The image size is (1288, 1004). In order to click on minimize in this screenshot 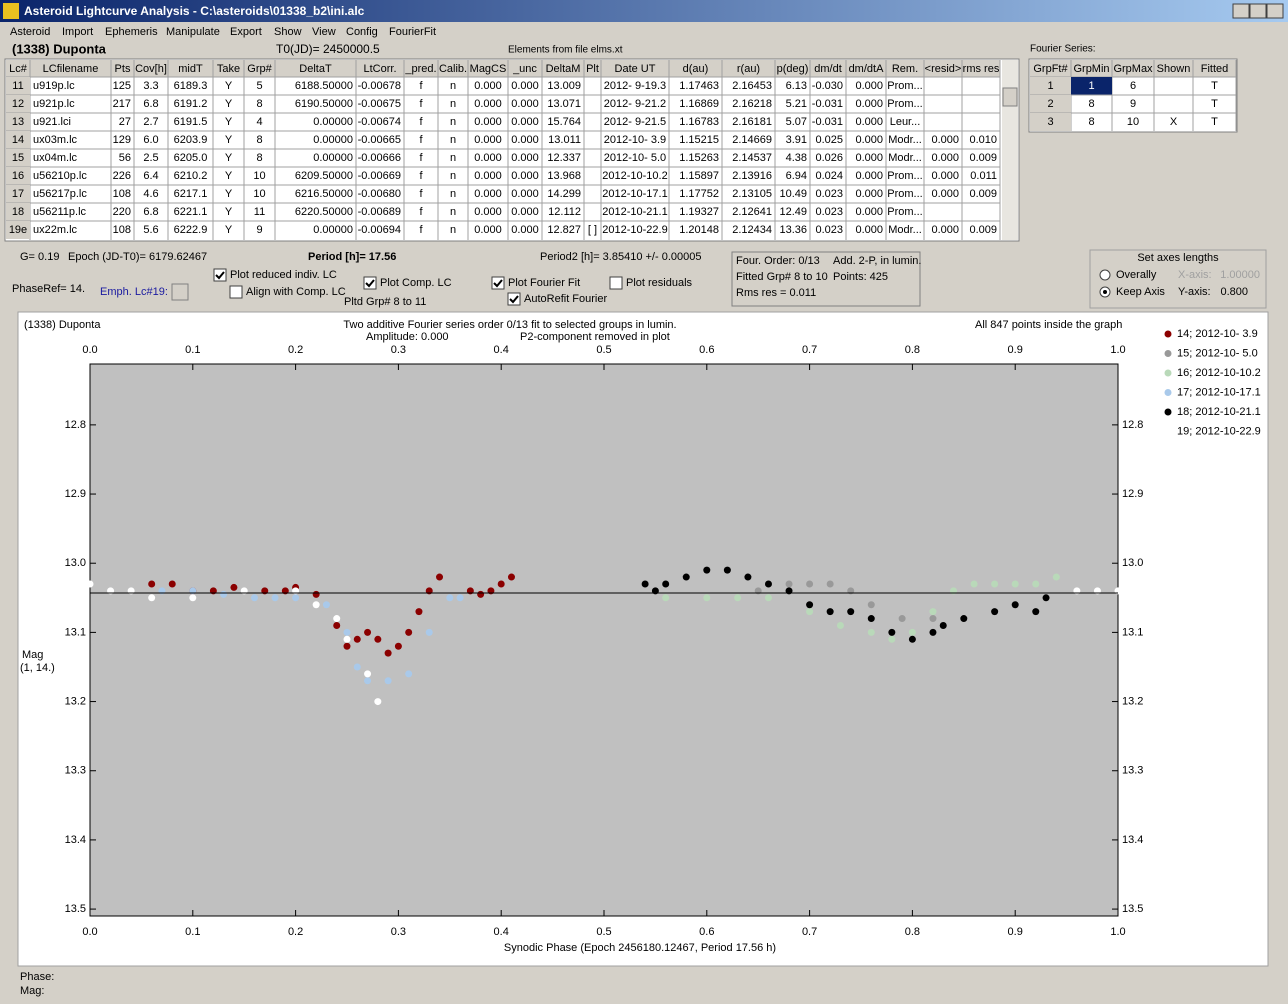, I will do `click(1241, 11)`.